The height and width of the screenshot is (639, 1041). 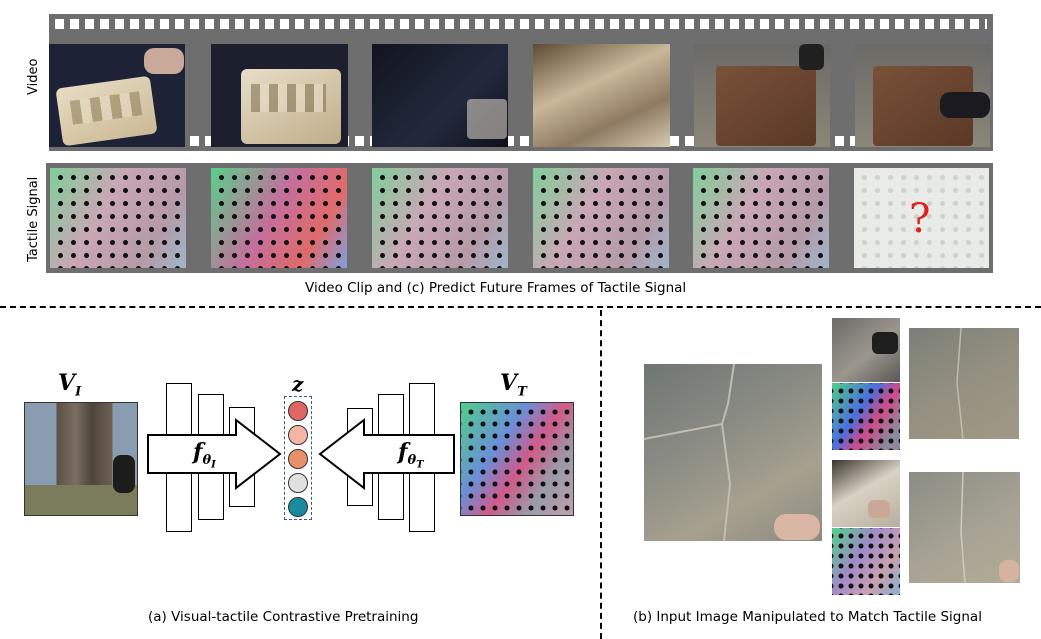 I want to click on pillow-reference-image, so click(x=866, y=493).